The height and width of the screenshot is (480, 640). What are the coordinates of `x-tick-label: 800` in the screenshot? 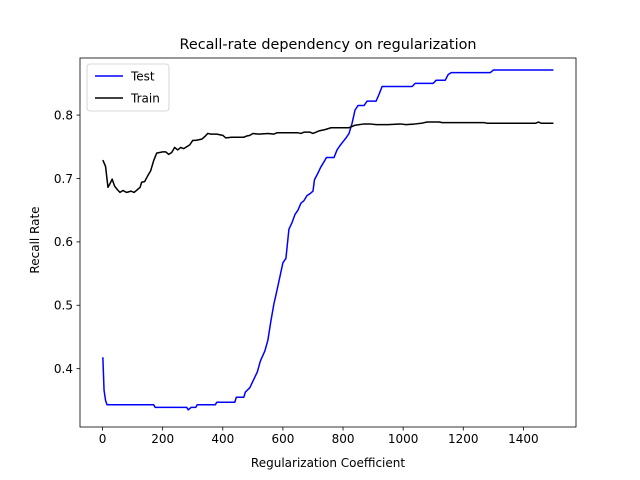 It's located at (343, 439).